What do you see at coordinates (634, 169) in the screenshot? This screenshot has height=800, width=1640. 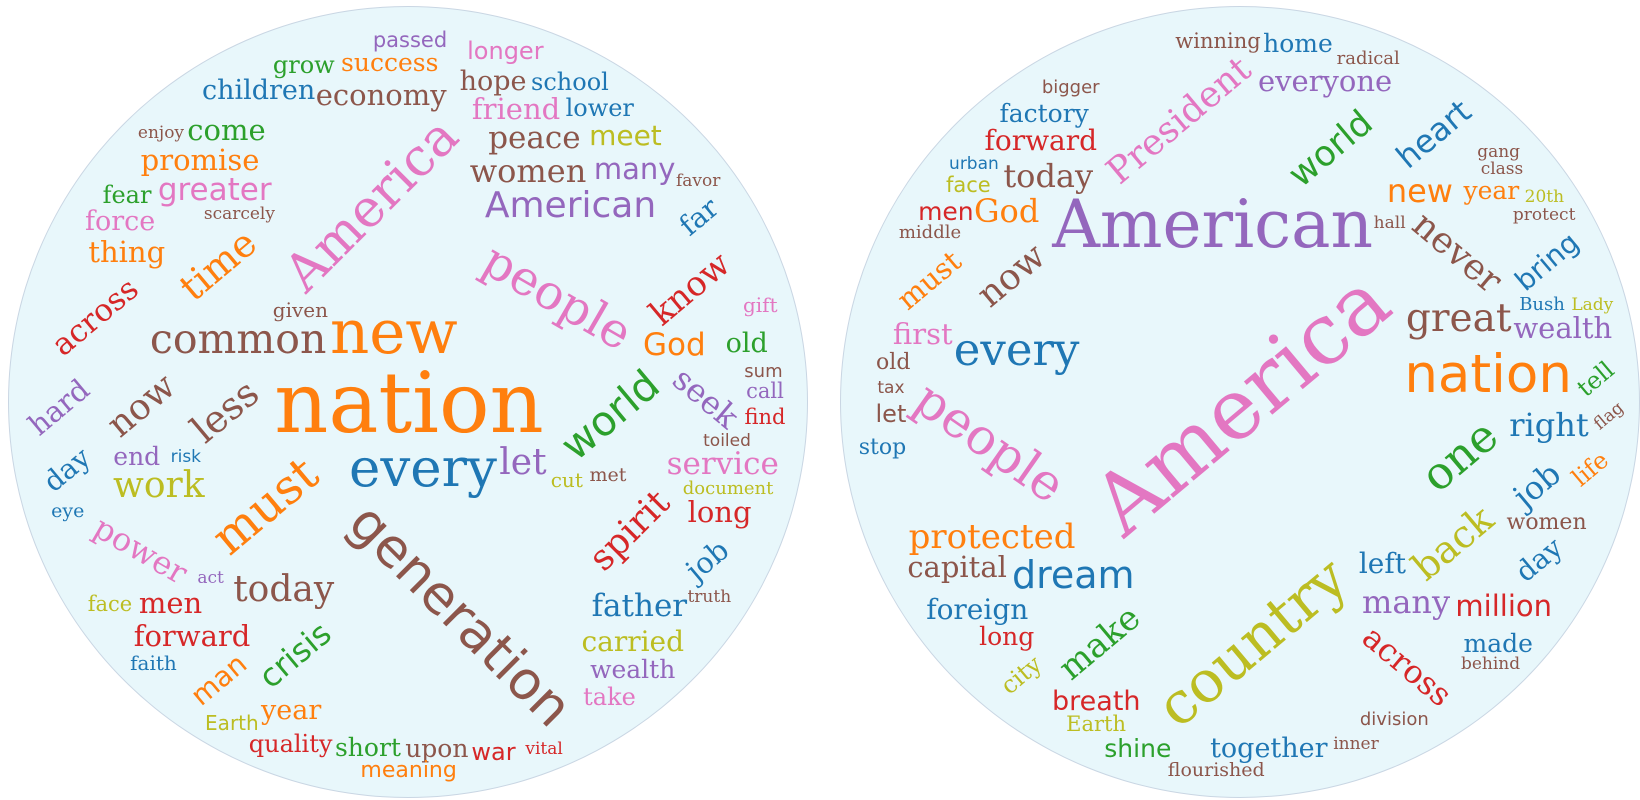 I see `word-many: many` at bounding box center [634, 169].